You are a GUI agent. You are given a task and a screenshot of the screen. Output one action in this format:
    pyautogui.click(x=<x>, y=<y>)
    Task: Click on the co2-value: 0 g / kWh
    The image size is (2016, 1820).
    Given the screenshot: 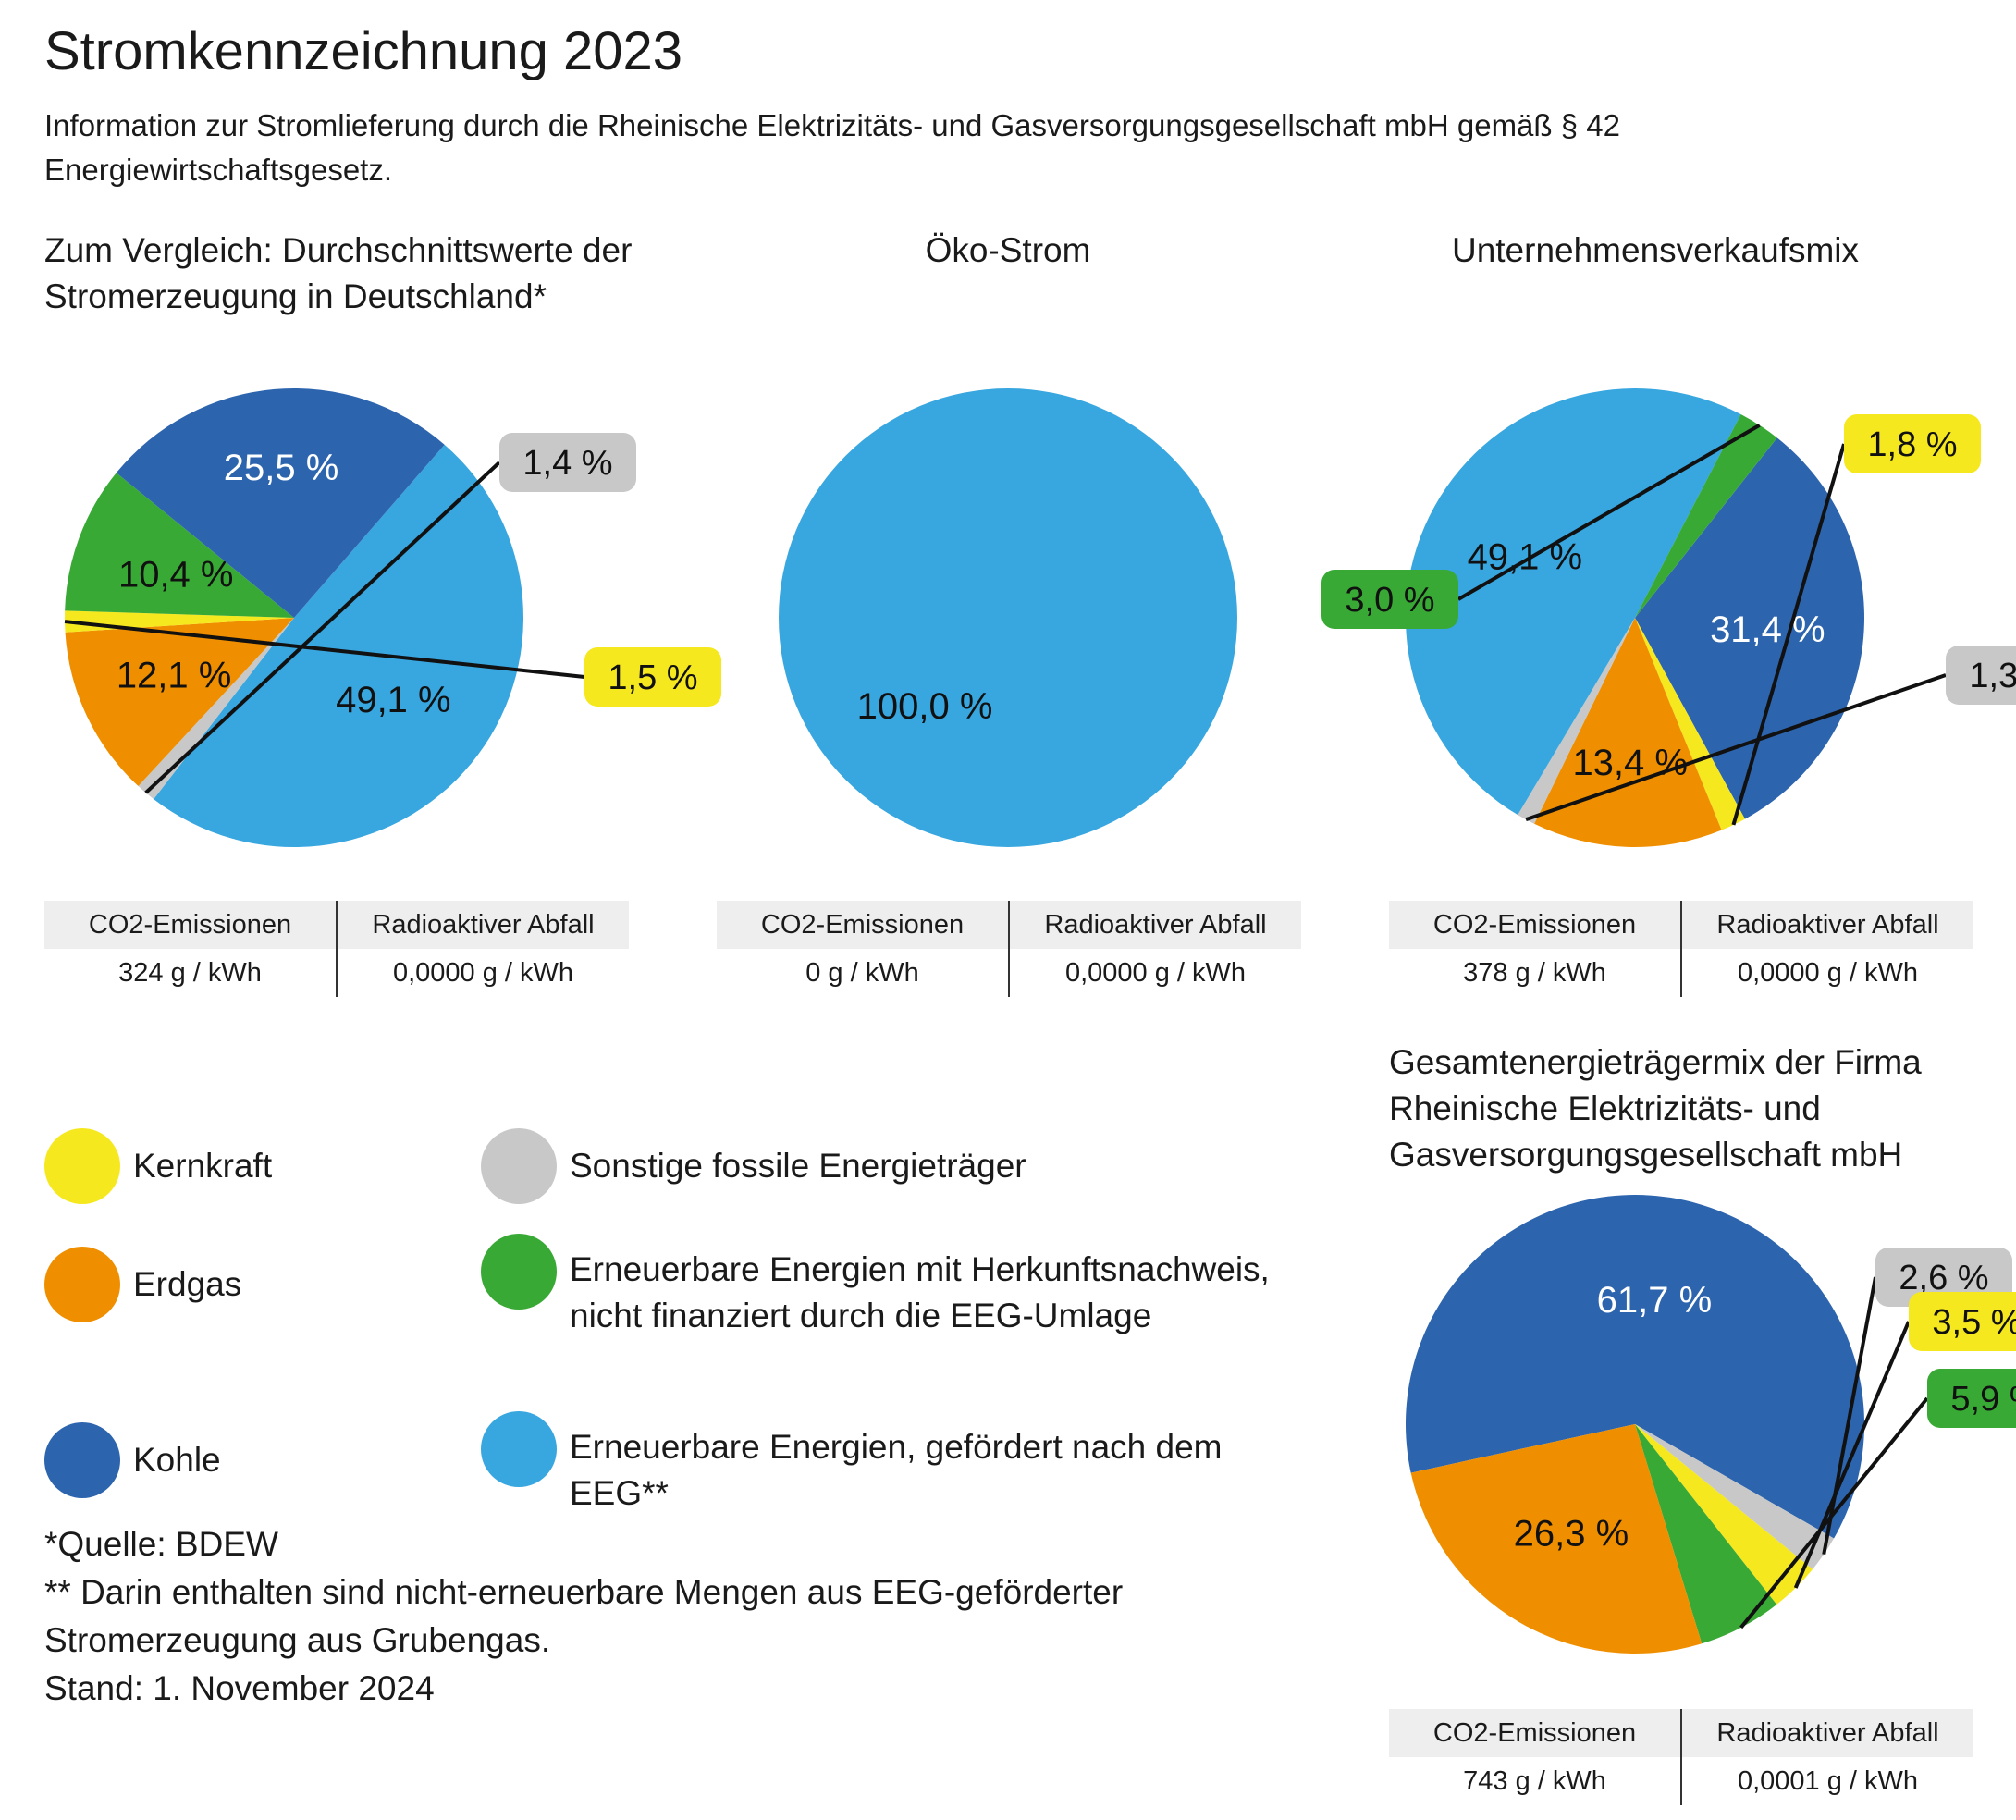 What is the action you would take?
    pyautogui.click(x=863, y=973)
    